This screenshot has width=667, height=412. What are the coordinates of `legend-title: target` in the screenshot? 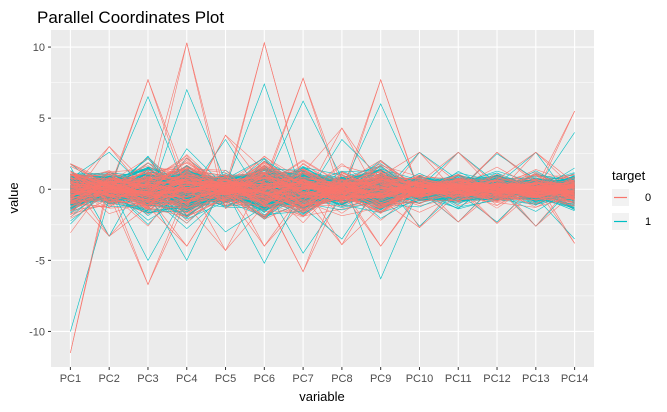 It's located at (629, 175).